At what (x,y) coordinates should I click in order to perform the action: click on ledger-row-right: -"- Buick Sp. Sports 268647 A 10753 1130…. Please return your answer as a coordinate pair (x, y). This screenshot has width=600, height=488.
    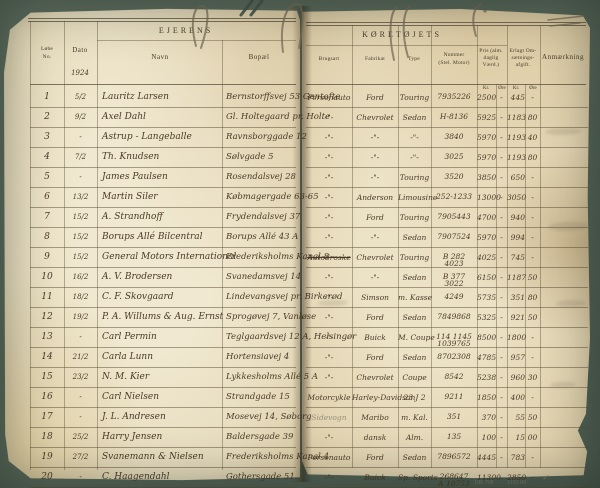
    Looking at the image, I should click on (447, 478).